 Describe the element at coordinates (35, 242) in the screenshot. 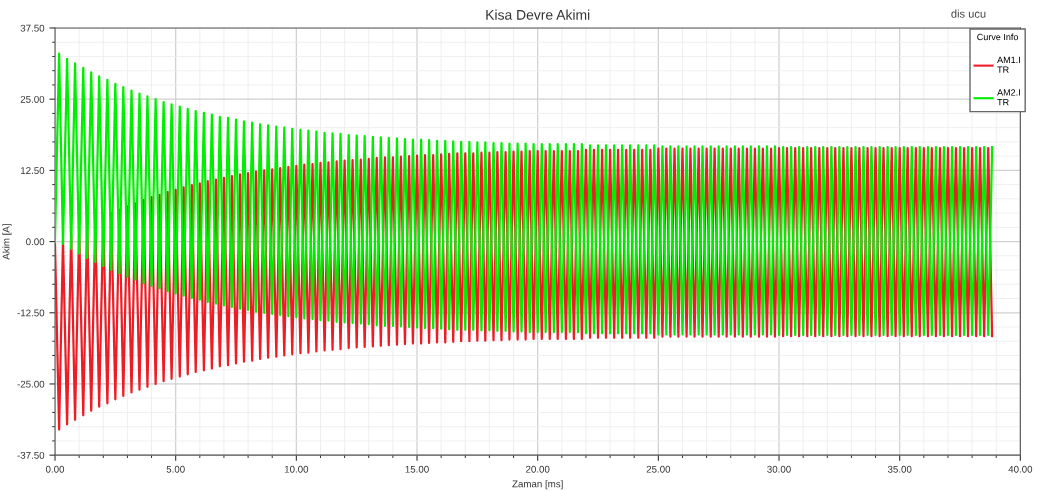

I see `y-tick-label: 0.00` at that location.